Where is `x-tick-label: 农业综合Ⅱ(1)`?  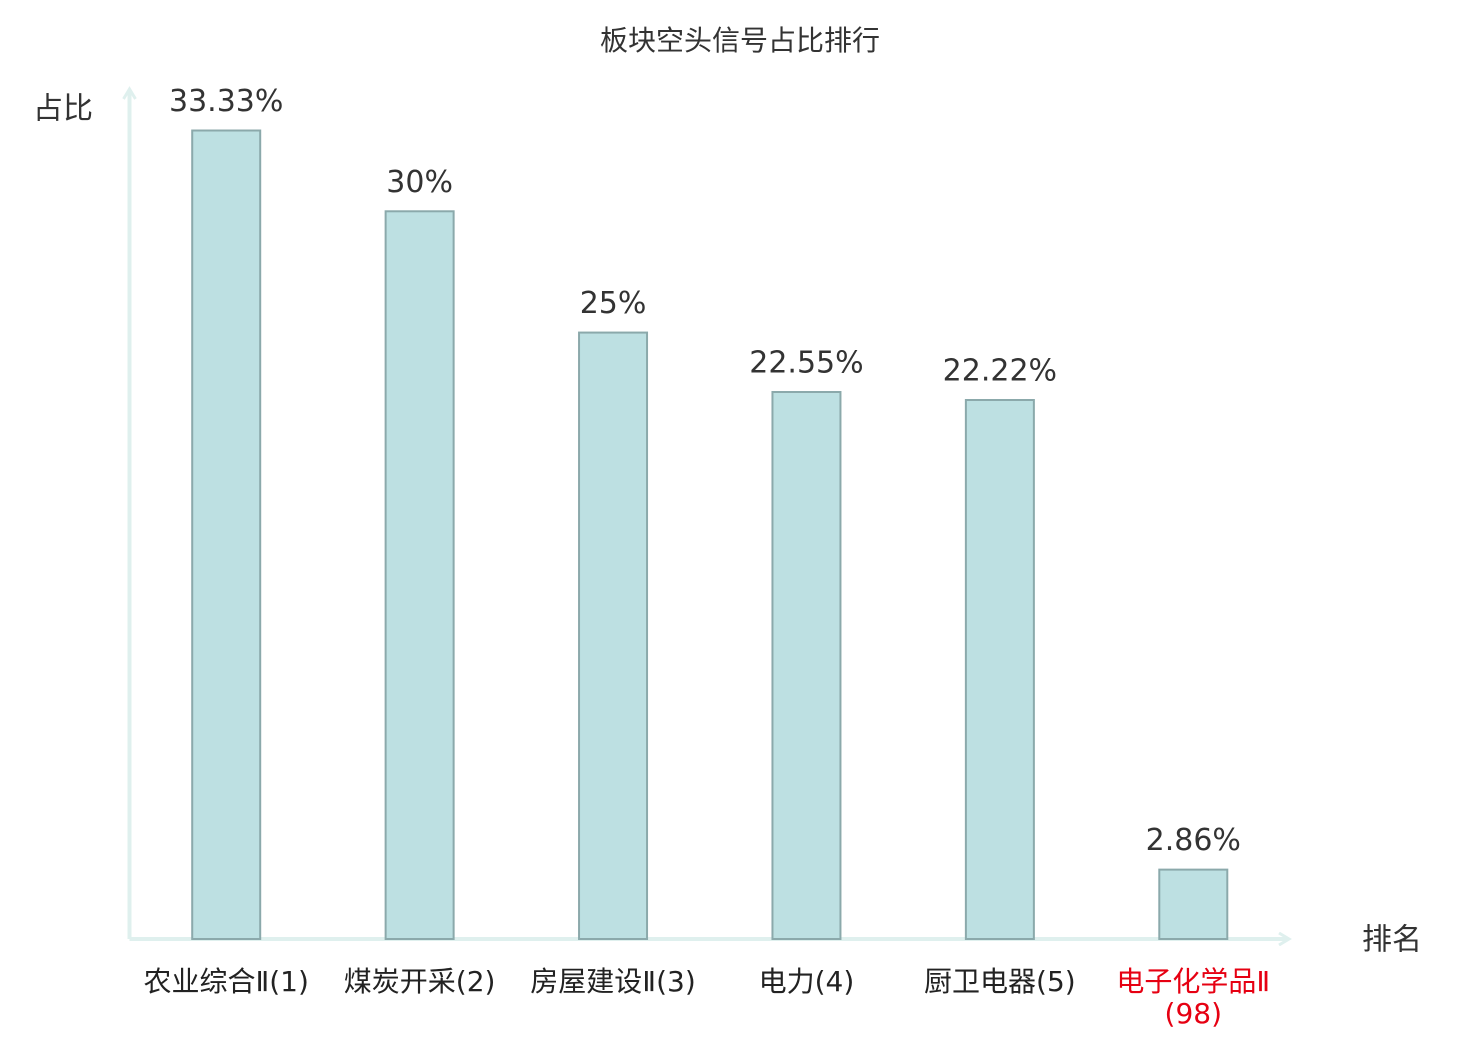
x-tick-label: 农业综合Ⅱ(1) is located at coordinates (226, 981).